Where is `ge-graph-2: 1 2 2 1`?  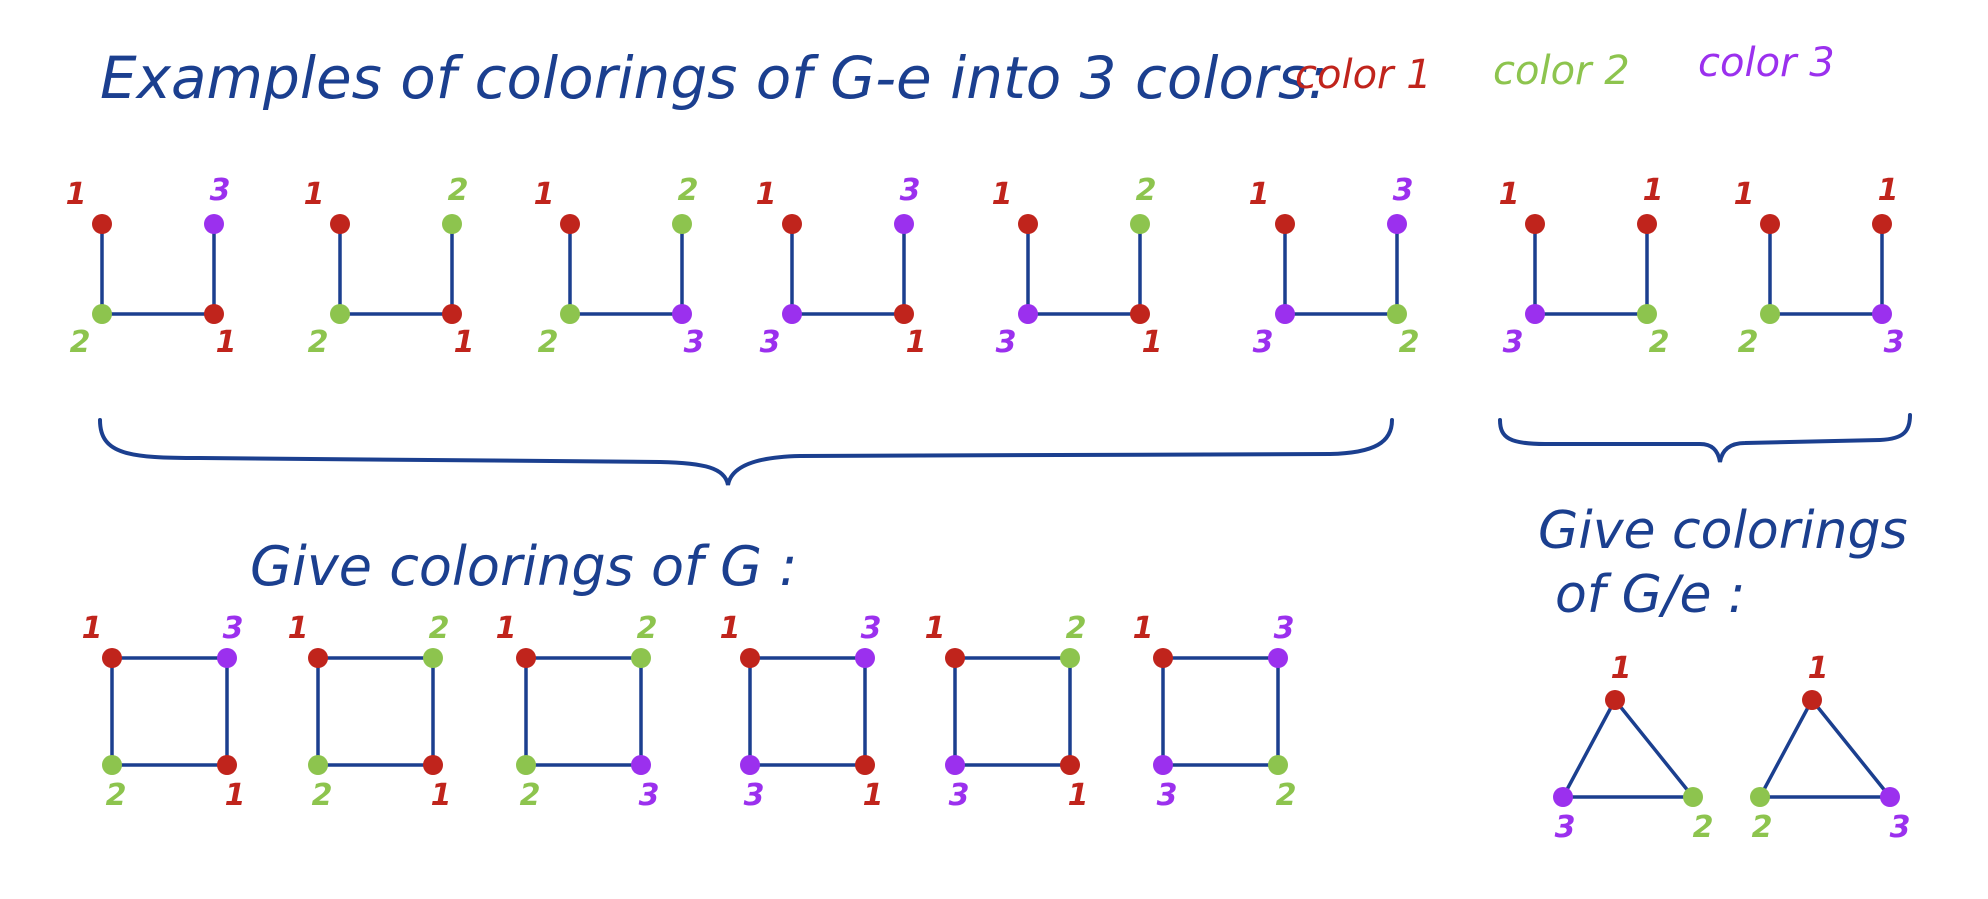
ge-graph-2: 1 2 2 1 is located at coordinates (389, 266).